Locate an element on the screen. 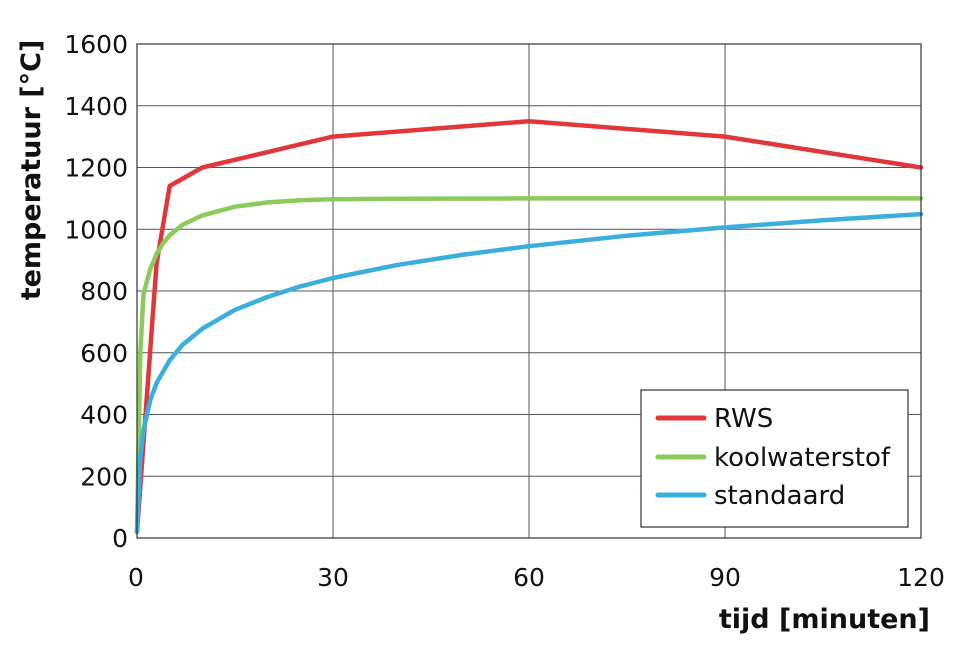 The width and height of the screenshot is (960, 659). legend-label-rws: RWS is located at coordinates (743, 419).